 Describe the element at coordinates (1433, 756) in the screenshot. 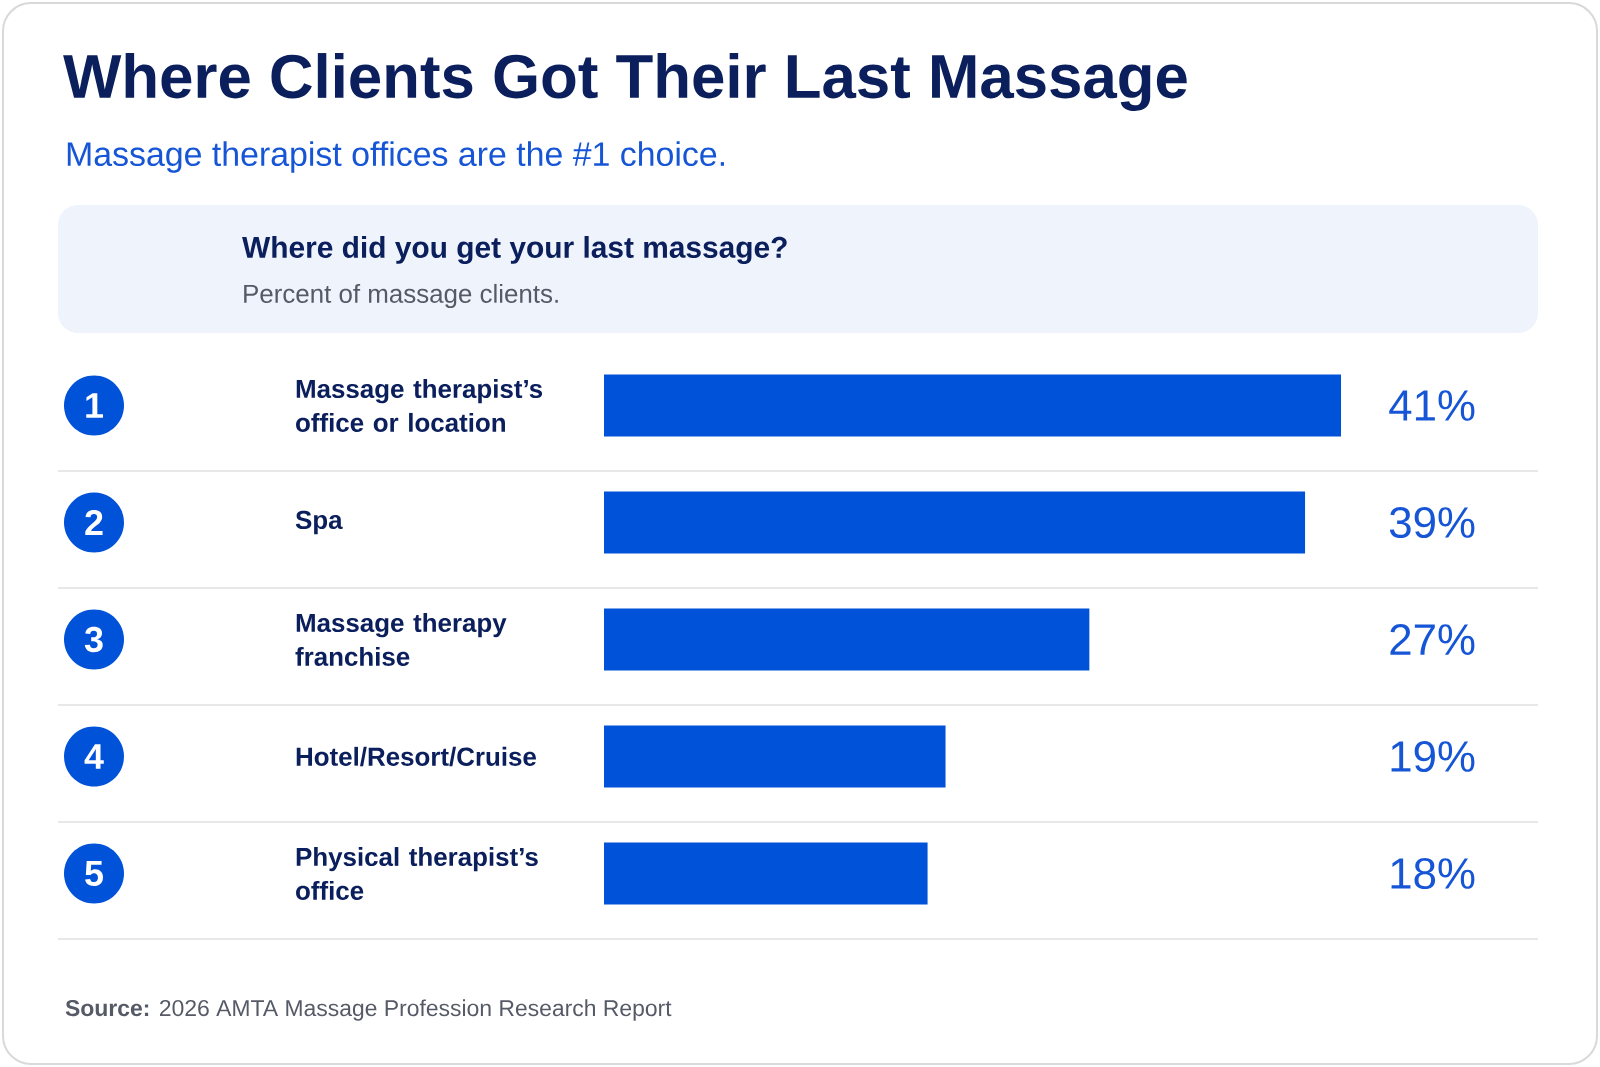

I see `data-label: 19%` at that location.